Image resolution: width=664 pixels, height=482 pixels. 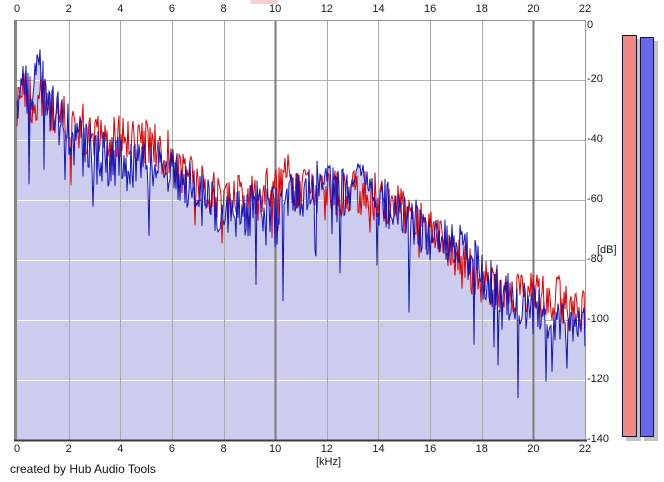 What do you see at coordinates (378, 449) in the screenshot?
I see `bottom-x-tick-label: 14` at bounding box center [378, 449].